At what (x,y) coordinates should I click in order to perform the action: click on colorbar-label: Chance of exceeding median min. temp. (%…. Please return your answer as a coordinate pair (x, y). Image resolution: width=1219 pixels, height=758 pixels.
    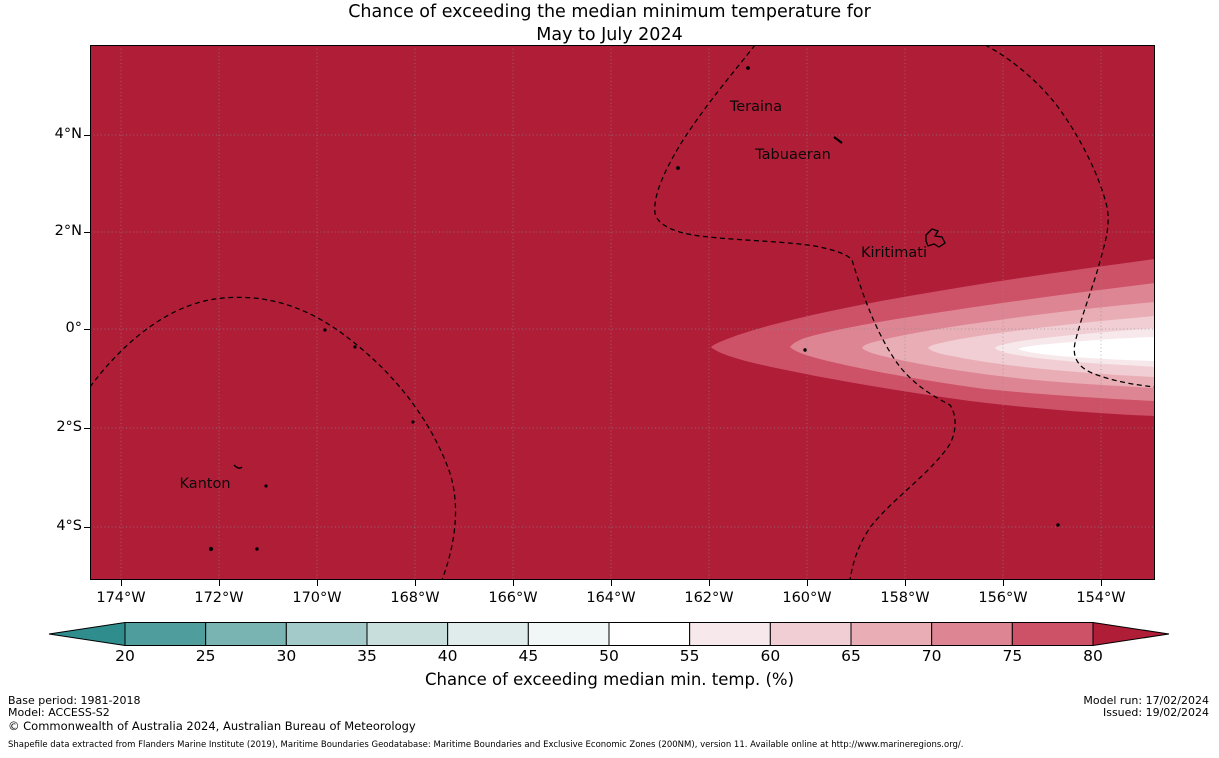
    Looking at the image, I should click on (609, 679).